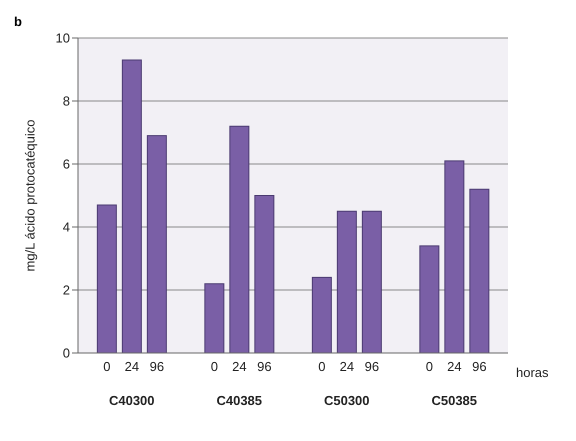 The width and height of the screenshot is (576, 441). I want to click on x-tick-label: C40300, so click(131, 400).